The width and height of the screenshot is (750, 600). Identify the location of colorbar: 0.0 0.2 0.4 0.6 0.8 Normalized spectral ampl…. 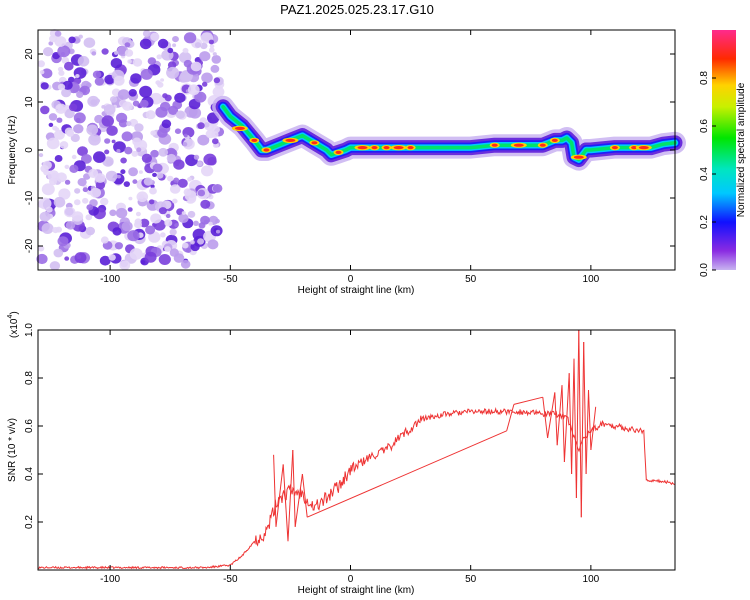
(723, 153).